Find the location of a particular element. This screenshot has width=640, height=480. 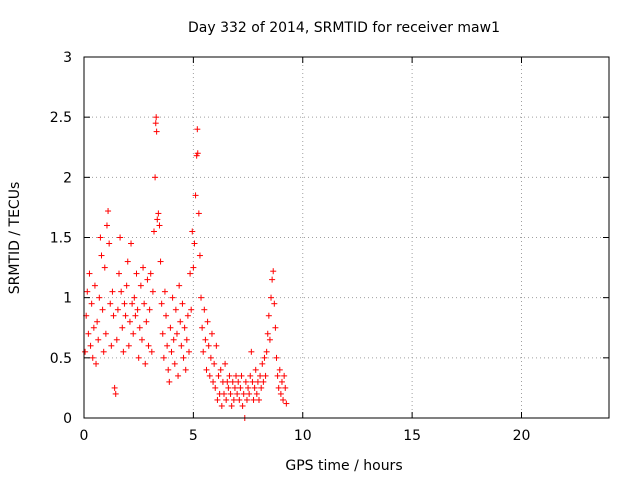

x-tick-label: 0 is located at coordinates (84, 436).